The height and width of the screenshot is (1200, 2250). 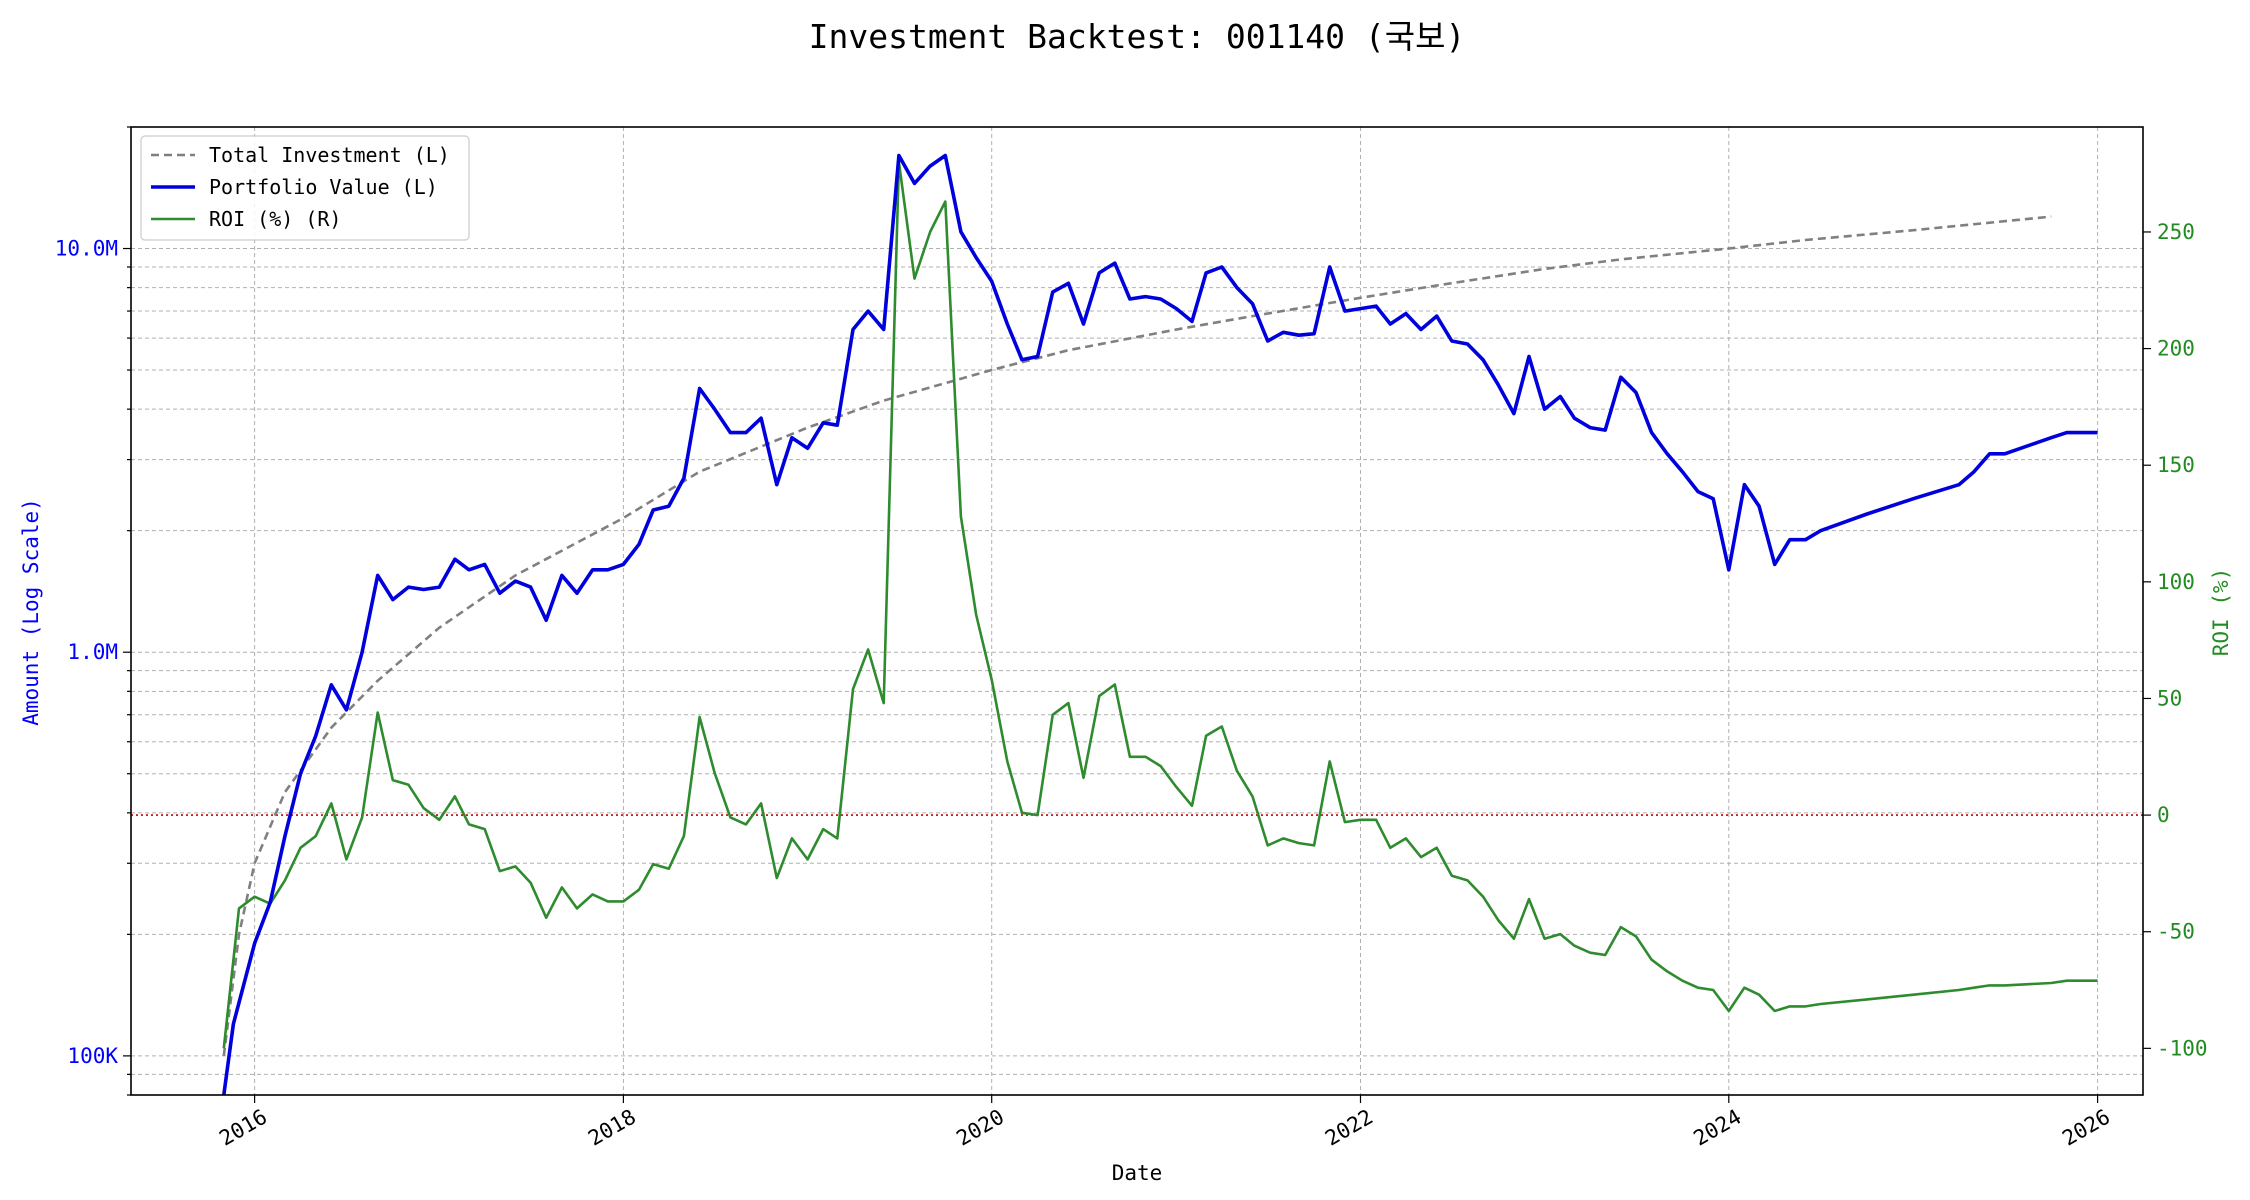 I want to click on left-tick-label: 100K, so click(x=92, y=1056).